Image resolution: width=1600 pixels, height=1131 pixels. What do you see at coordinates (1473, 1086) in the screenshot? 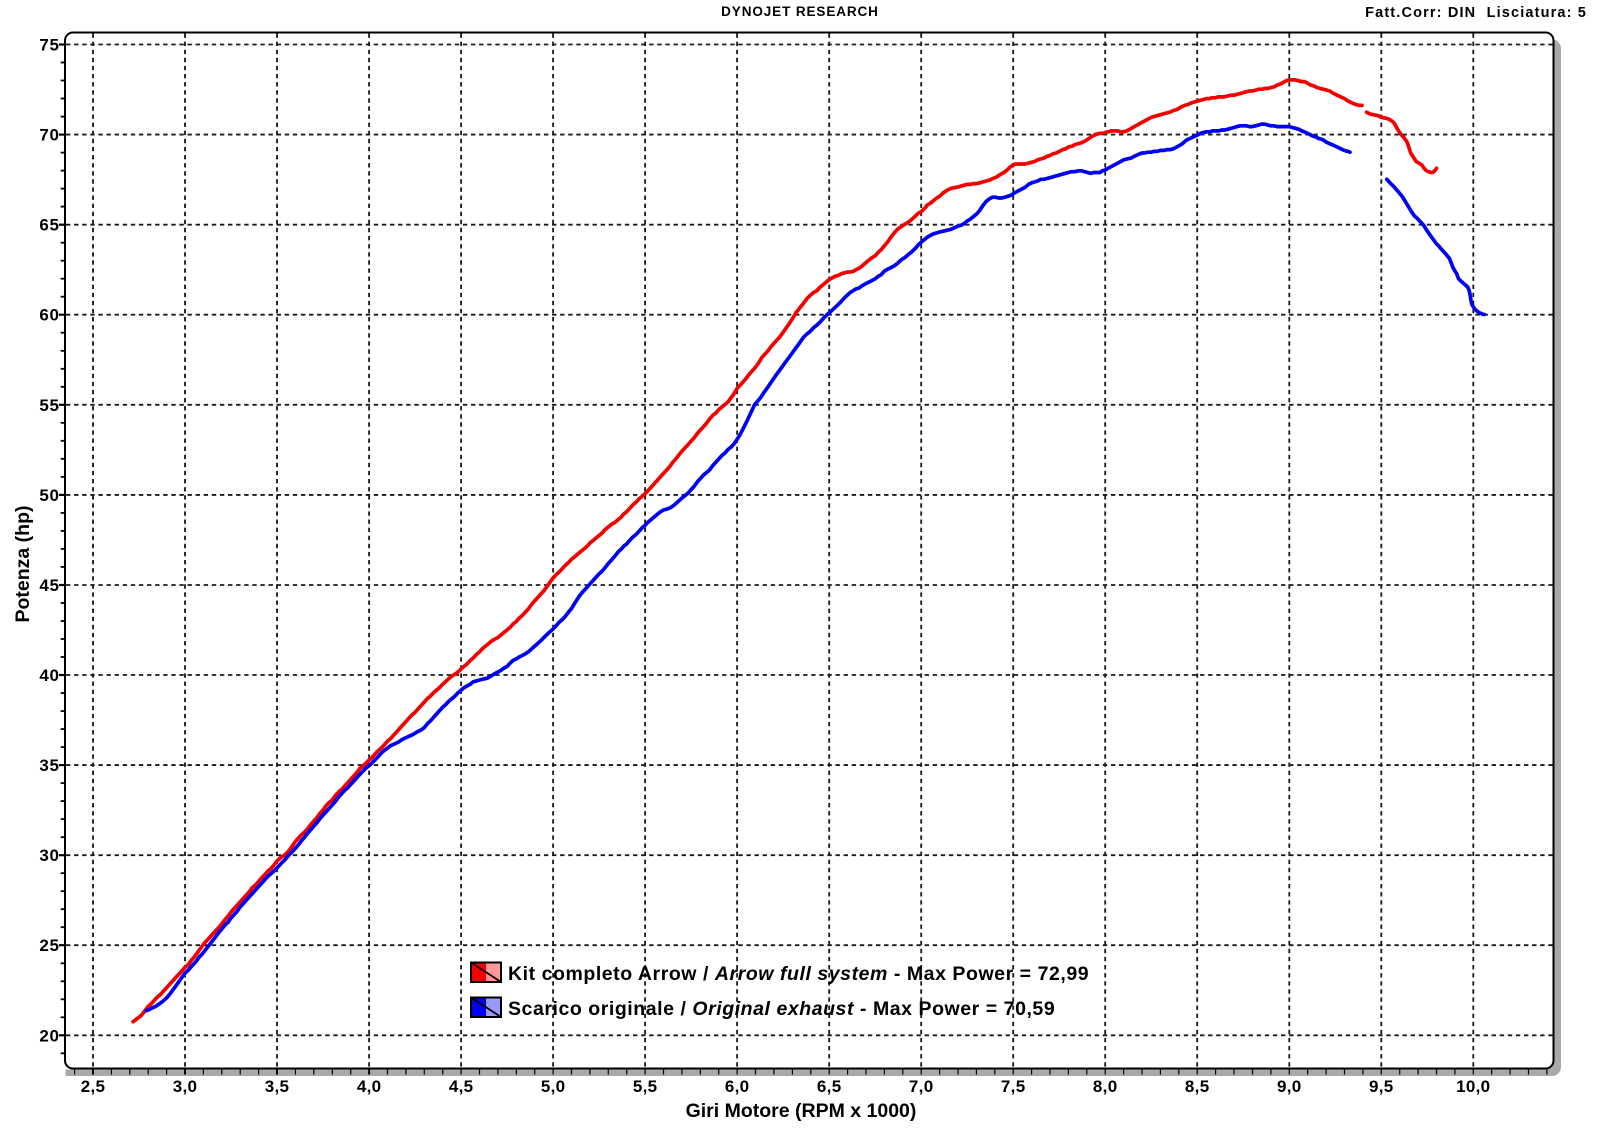
I see `svg-text: 10,0` at bounding box center [1473, 1086].